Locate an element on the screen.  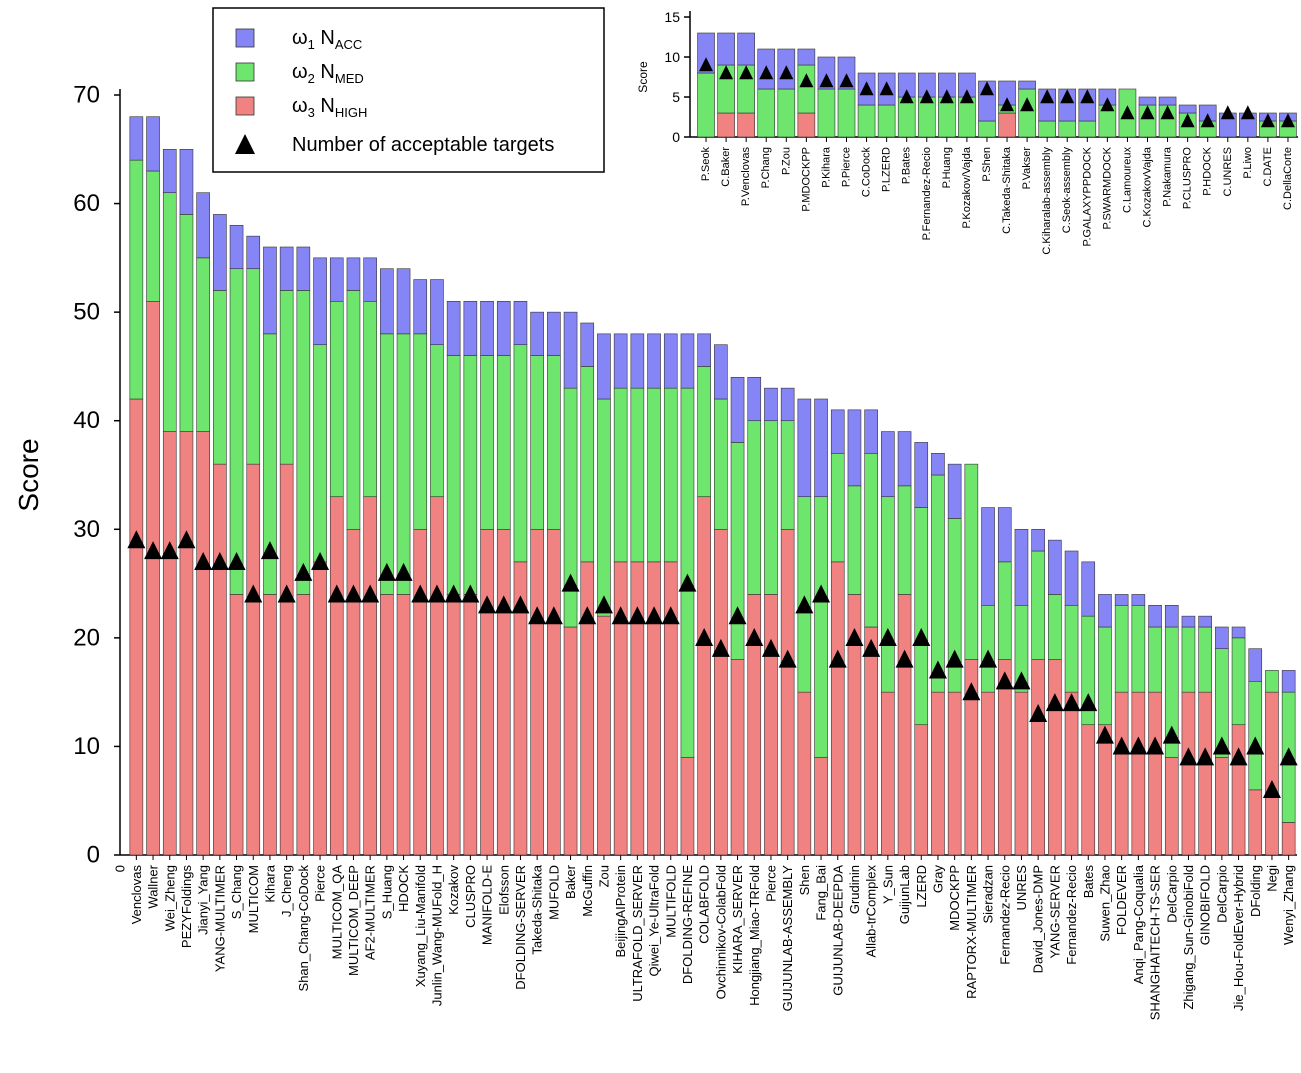
x-tick-label: ULTRAFOLD_SERVER is located at coordinates (637, 933).